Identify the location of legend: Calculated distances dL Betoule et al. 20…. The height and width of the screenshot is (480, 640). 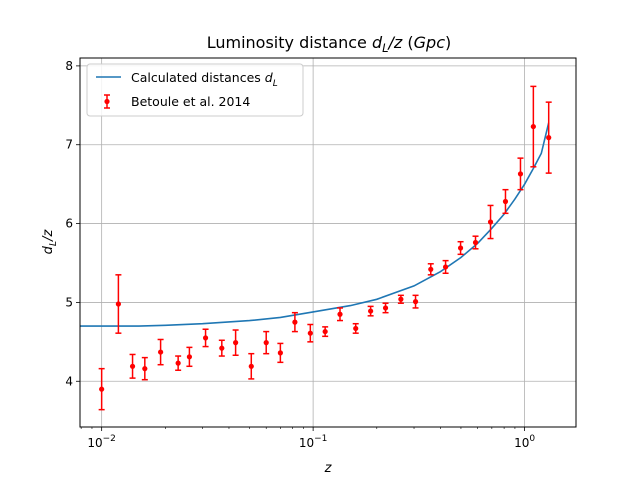
(195, 90).